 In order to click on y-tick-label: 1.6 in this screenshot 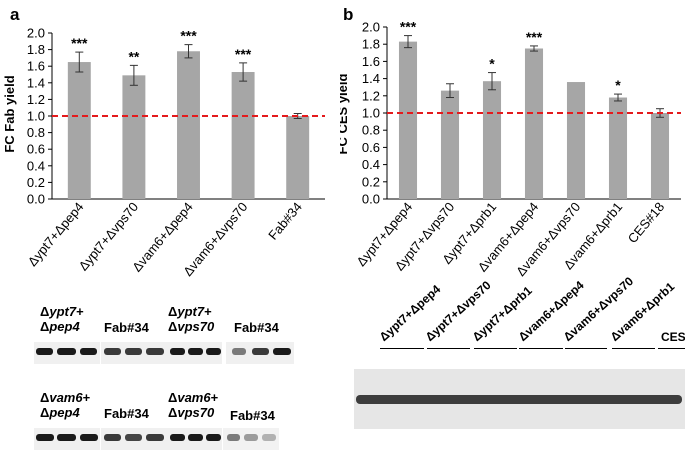, I will do `click(36, 66)`.